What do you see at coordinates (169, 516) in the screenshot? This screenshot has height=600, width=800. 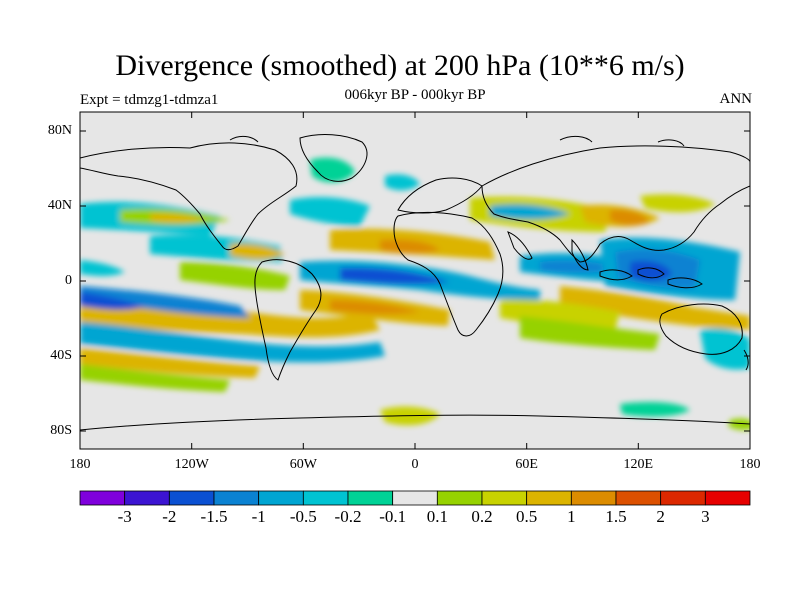 I see `colorbar-label: -2` at bounding box center [169, 516].